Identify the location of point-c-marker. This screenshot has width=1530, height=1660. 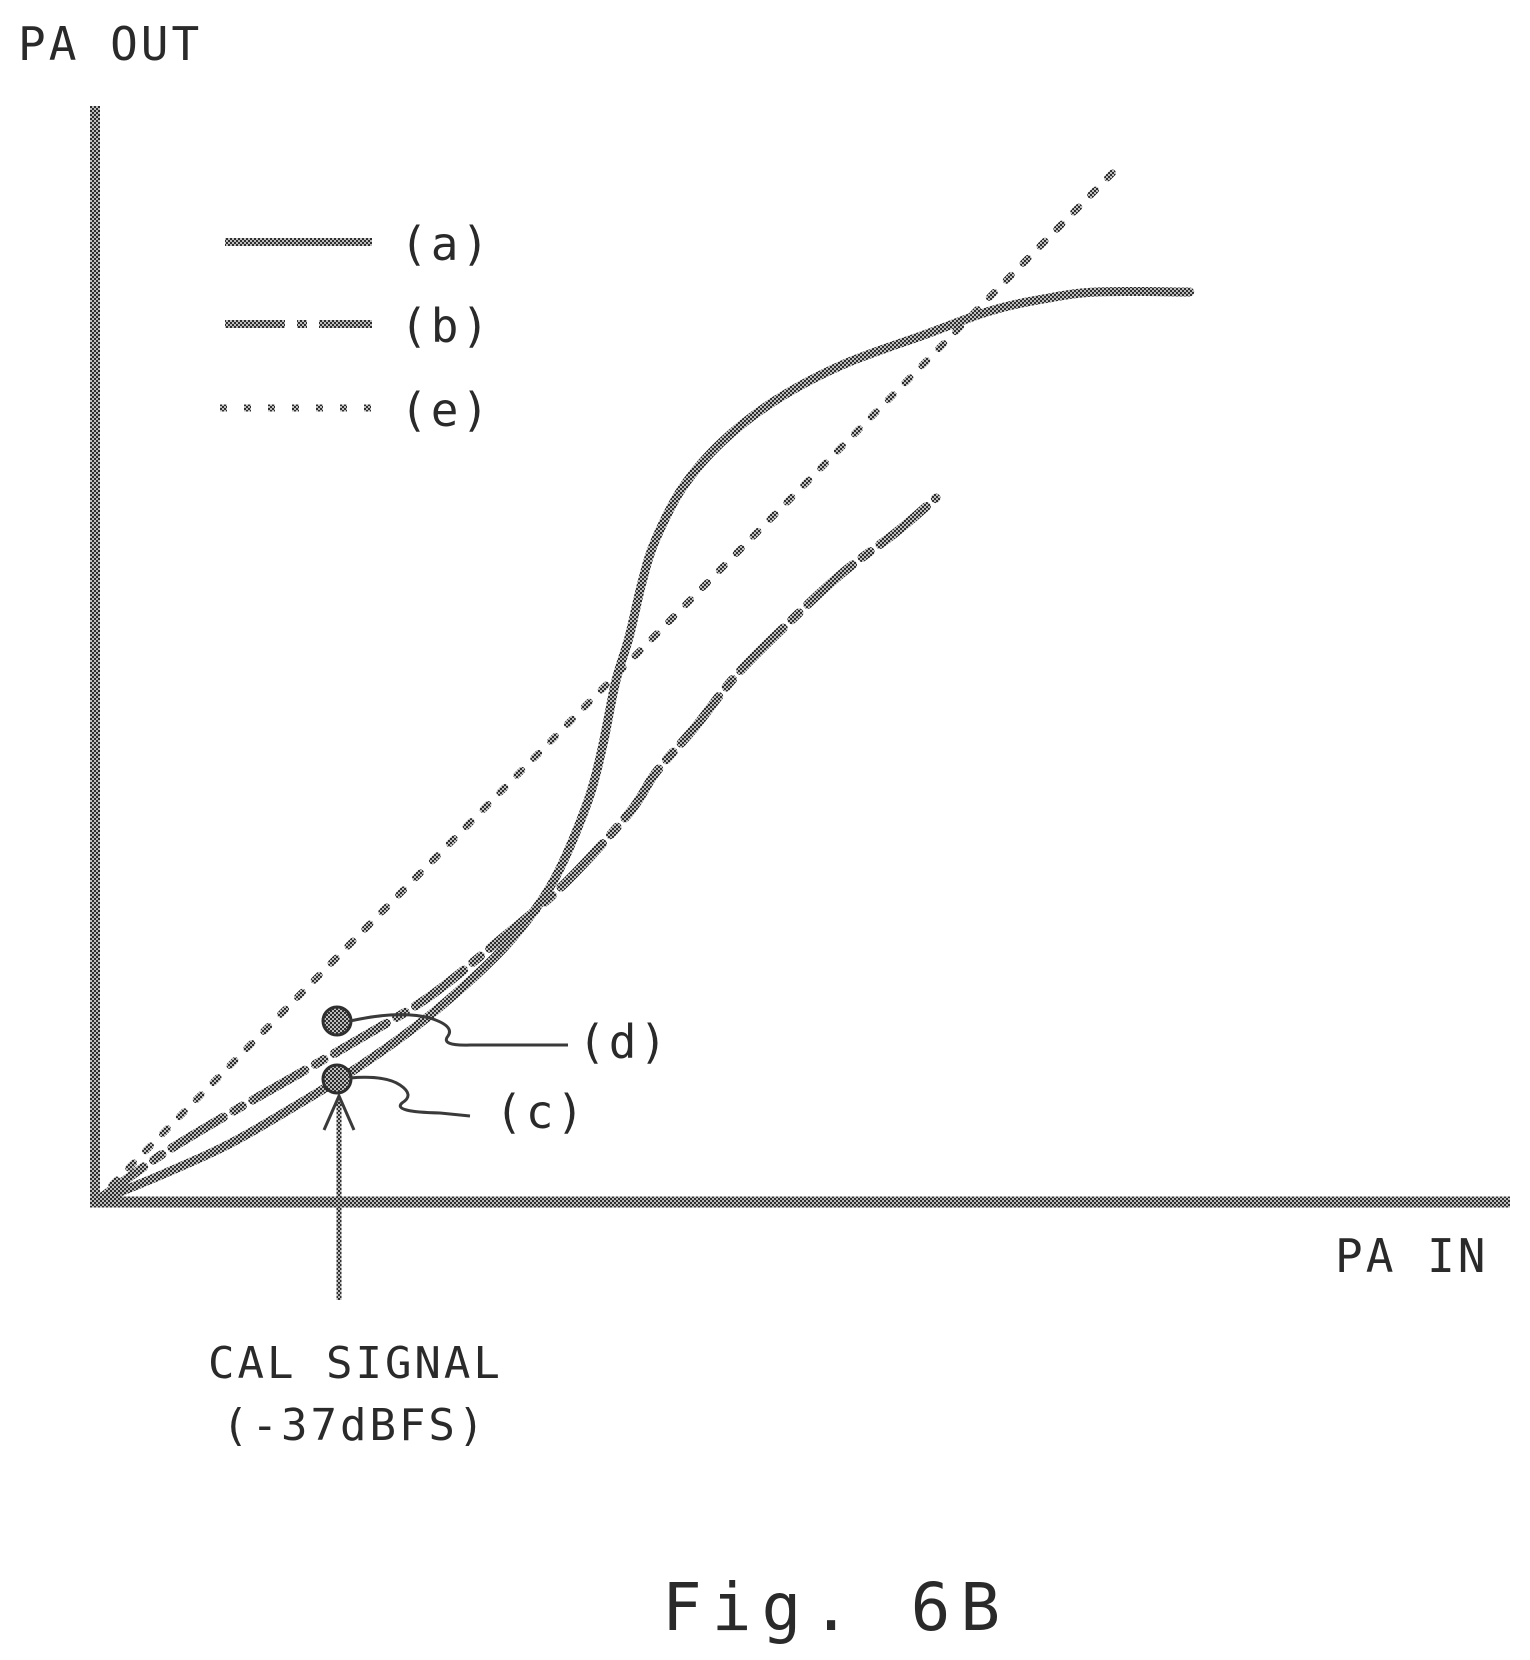
(337, 1079).